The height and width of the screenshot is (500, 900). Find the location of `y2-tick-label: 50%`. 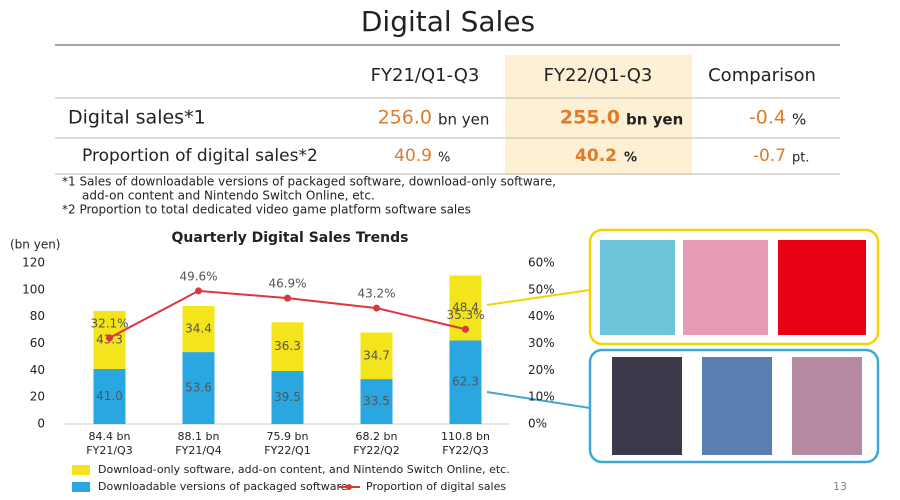

y2-tick-label: 50% is located at coordinates (541, 289).